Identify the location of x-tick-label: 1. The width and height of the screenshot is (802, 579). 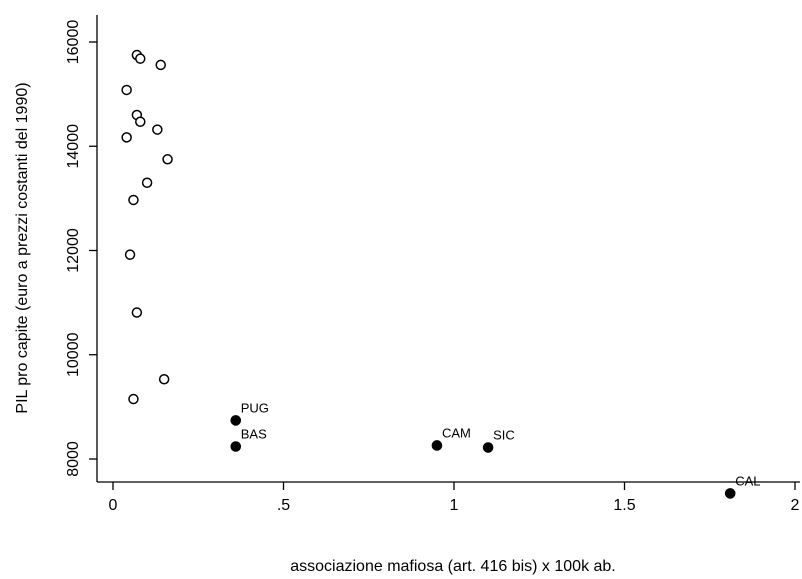
(454, 505).